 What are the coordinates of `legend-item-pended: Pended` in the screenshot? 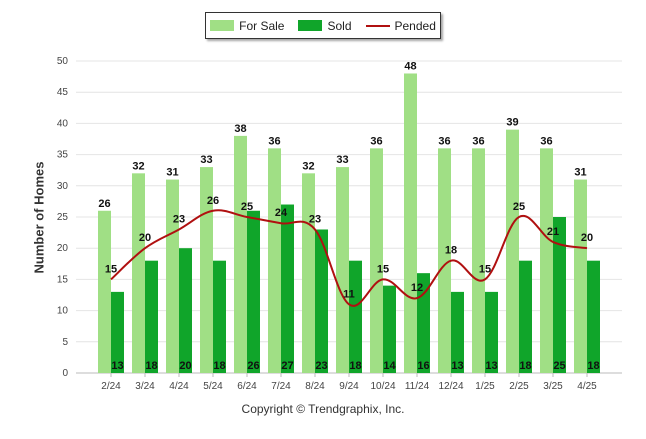 It's located at (400, 25).